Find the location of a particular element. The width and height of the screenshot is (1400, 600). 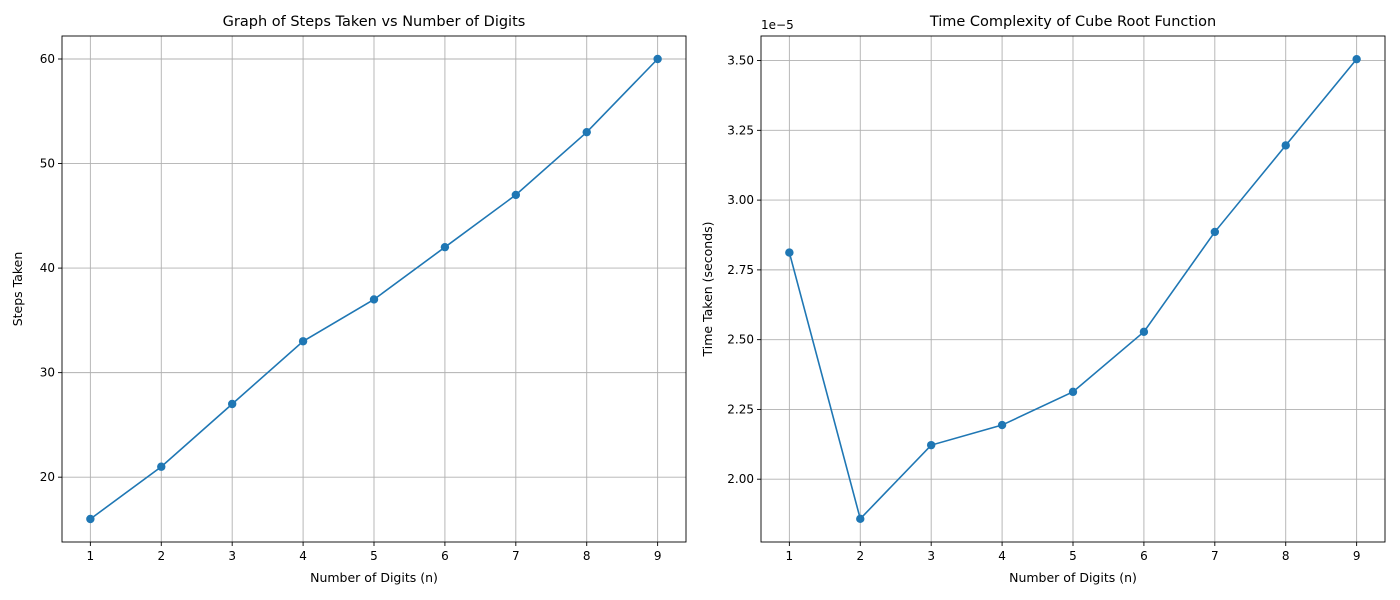

y-offset-text: 1e−5 is located at coordinates (777, 25).